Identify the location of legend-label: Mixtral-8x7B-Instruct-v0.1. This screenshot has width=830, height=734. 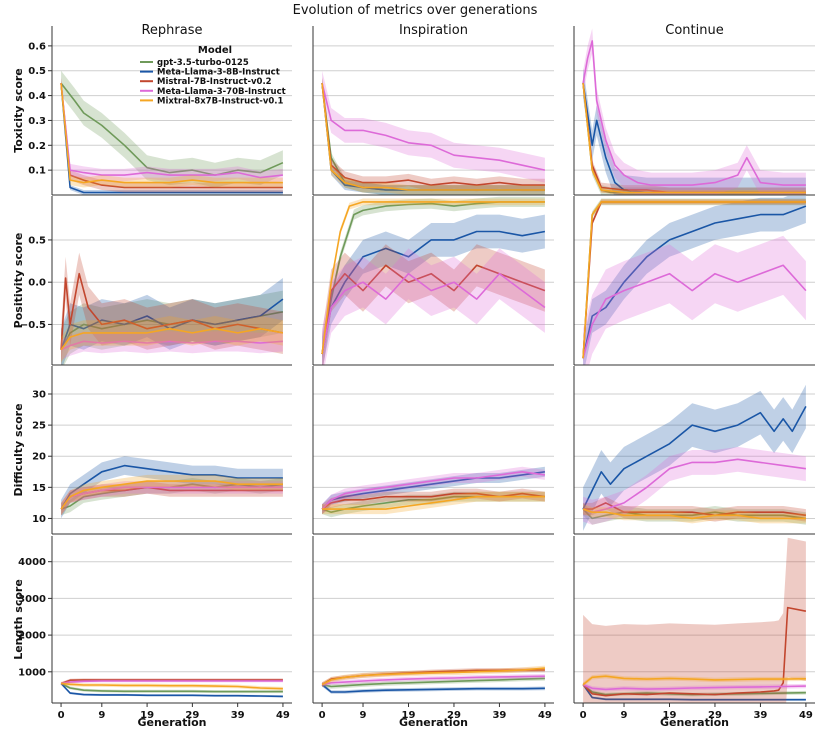
(220, 101).